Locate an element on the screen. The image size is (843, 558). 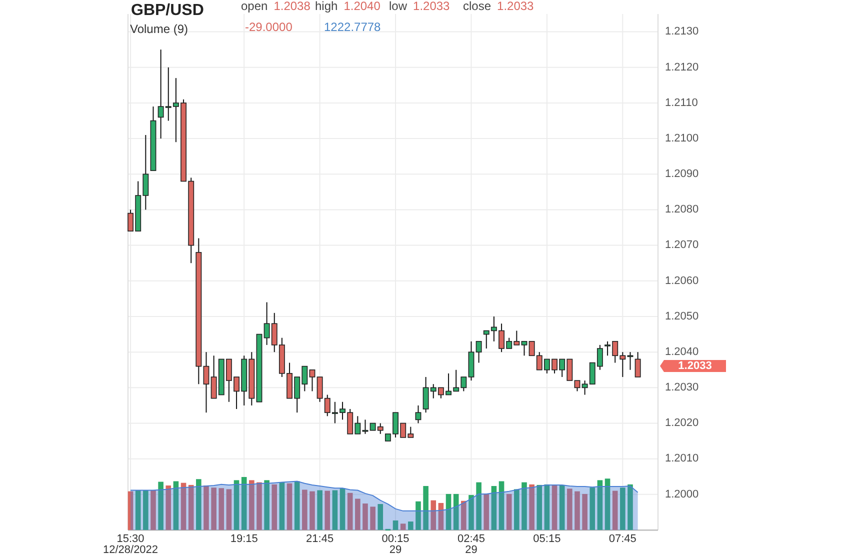
y-tick-label: 1.2030 is located at coordinates (682, 388).